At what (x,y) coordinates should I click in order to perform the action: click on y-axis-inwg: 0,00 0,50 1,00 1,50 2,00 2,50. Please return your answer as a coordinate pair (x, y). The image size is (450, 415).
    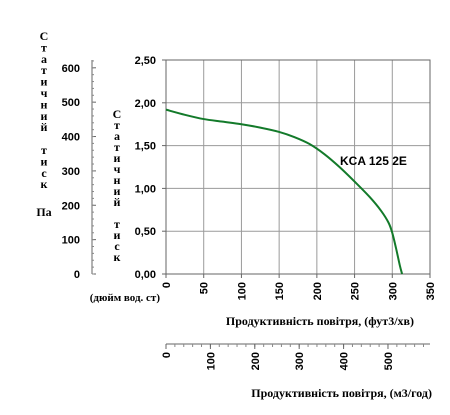
    Looking at the image, I should click on (150, 168).